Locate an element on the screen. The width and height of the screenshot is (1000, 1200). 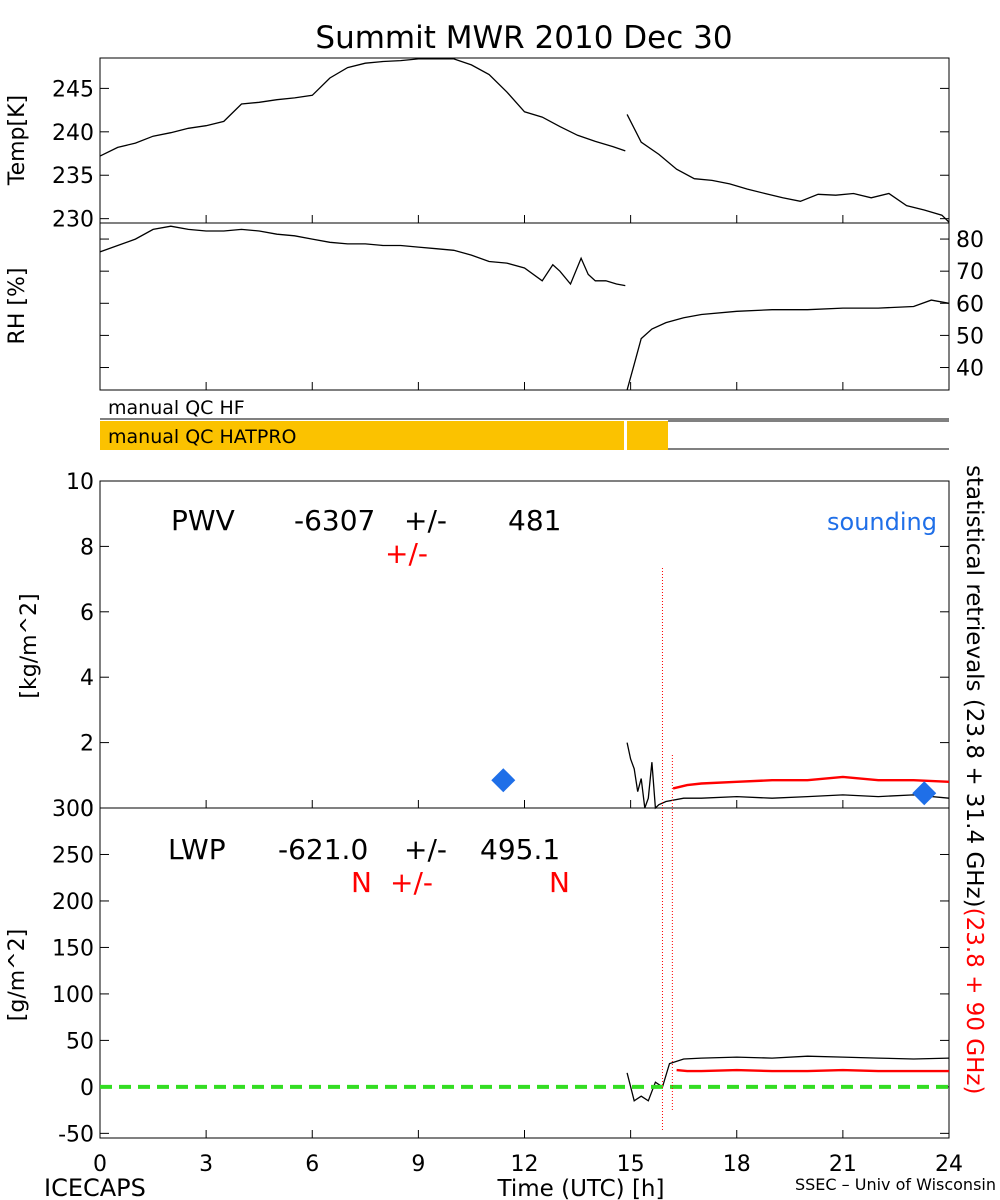
temp-ytick-label: 235 is located at coordinates (73, 176).